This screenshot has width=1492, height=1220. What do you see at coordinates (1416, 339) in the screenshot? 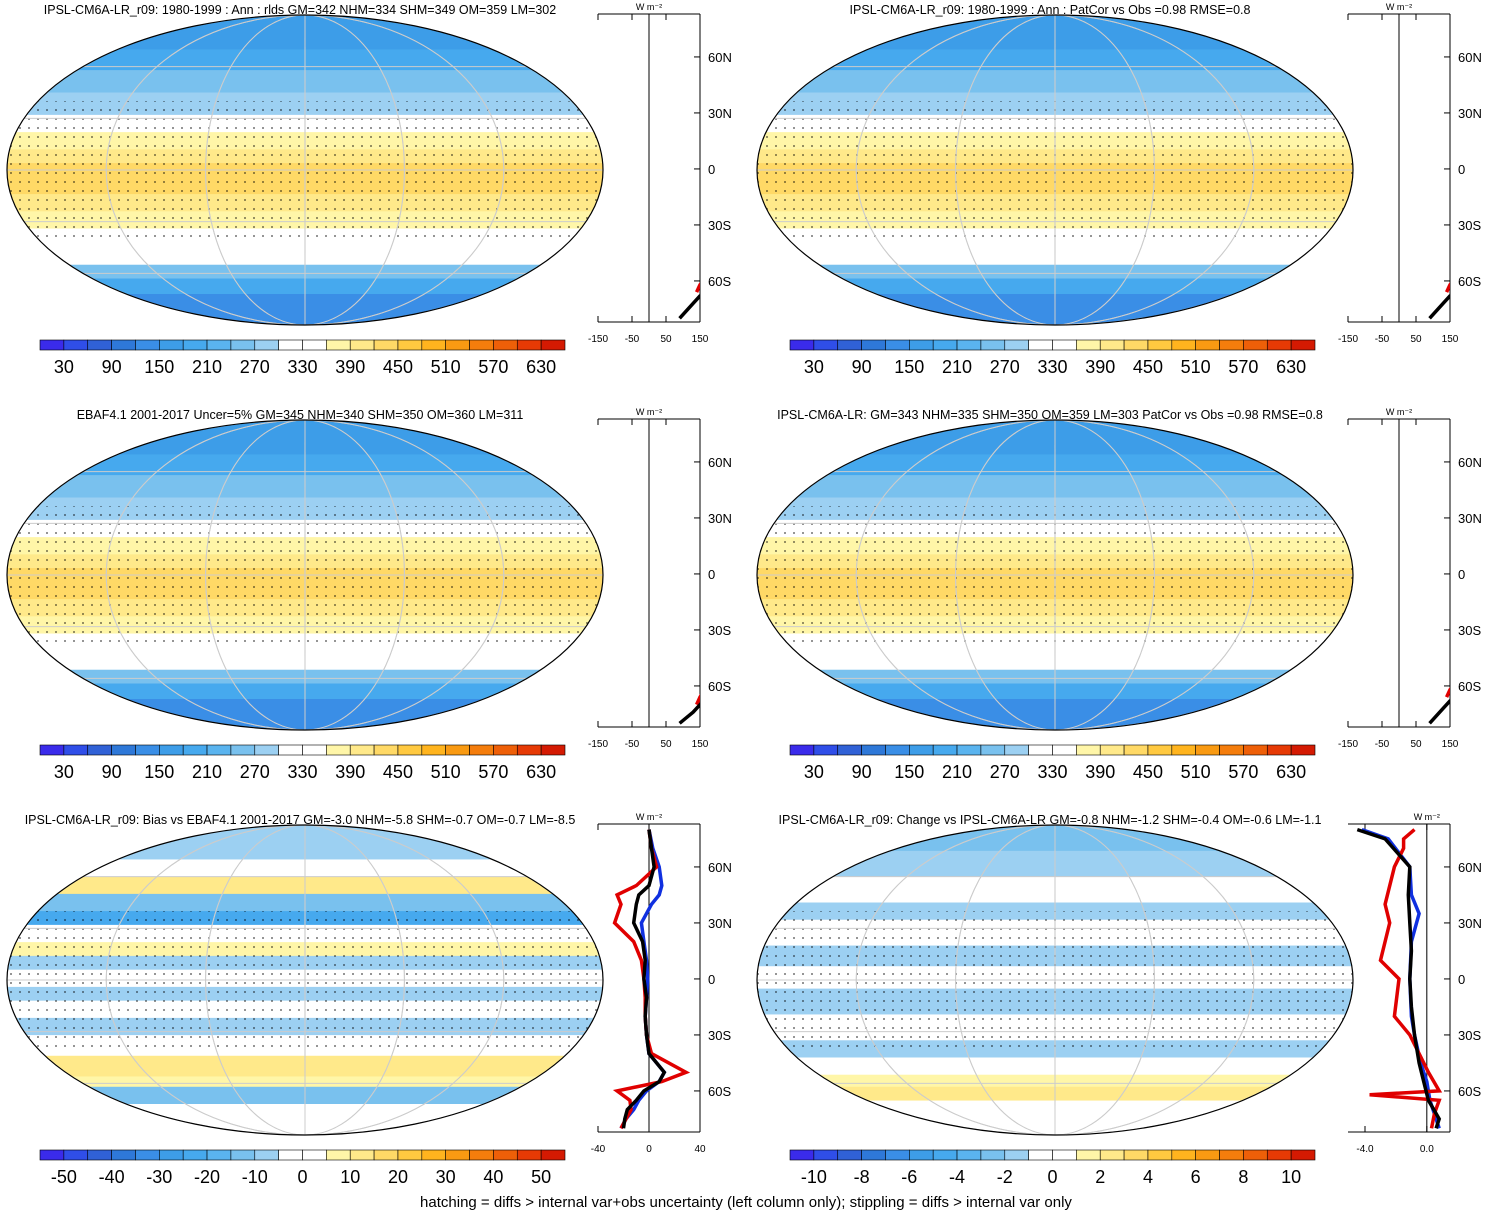
I see `x-tick-label: 50` at bounding box center [1416, 339].